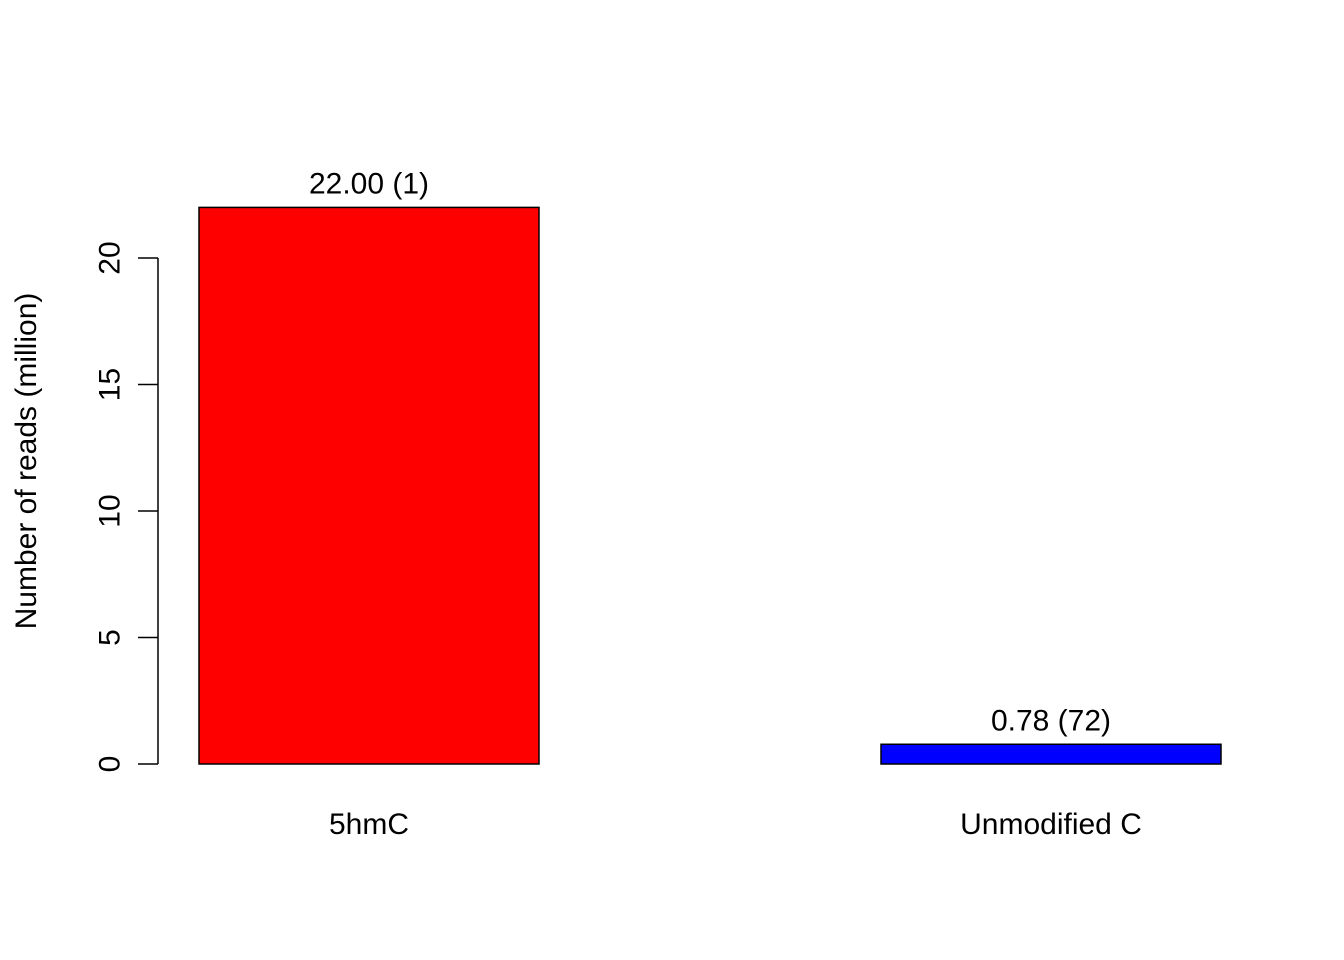 This screenshot has width=1344, height=960. Describe the element at coordinates (1051, 720) in the screenshot. I see `bar-value-label: 0.78 (72)` at that location.